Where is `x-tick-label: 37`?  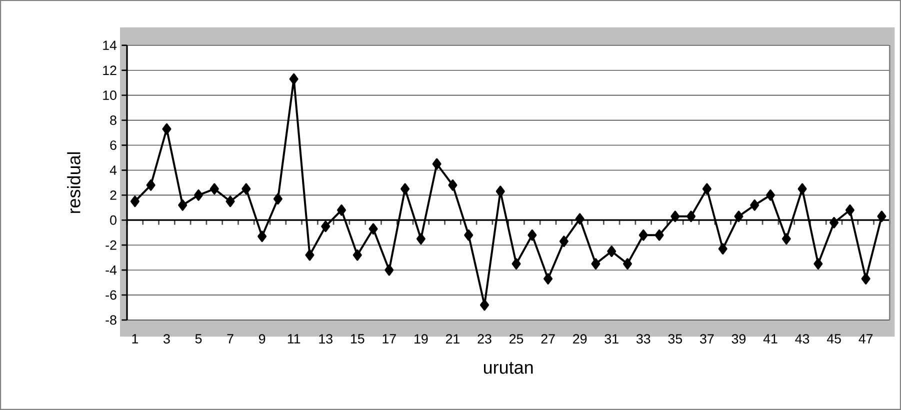 x-tick-label: 37 is located at coordinates (707, 339).